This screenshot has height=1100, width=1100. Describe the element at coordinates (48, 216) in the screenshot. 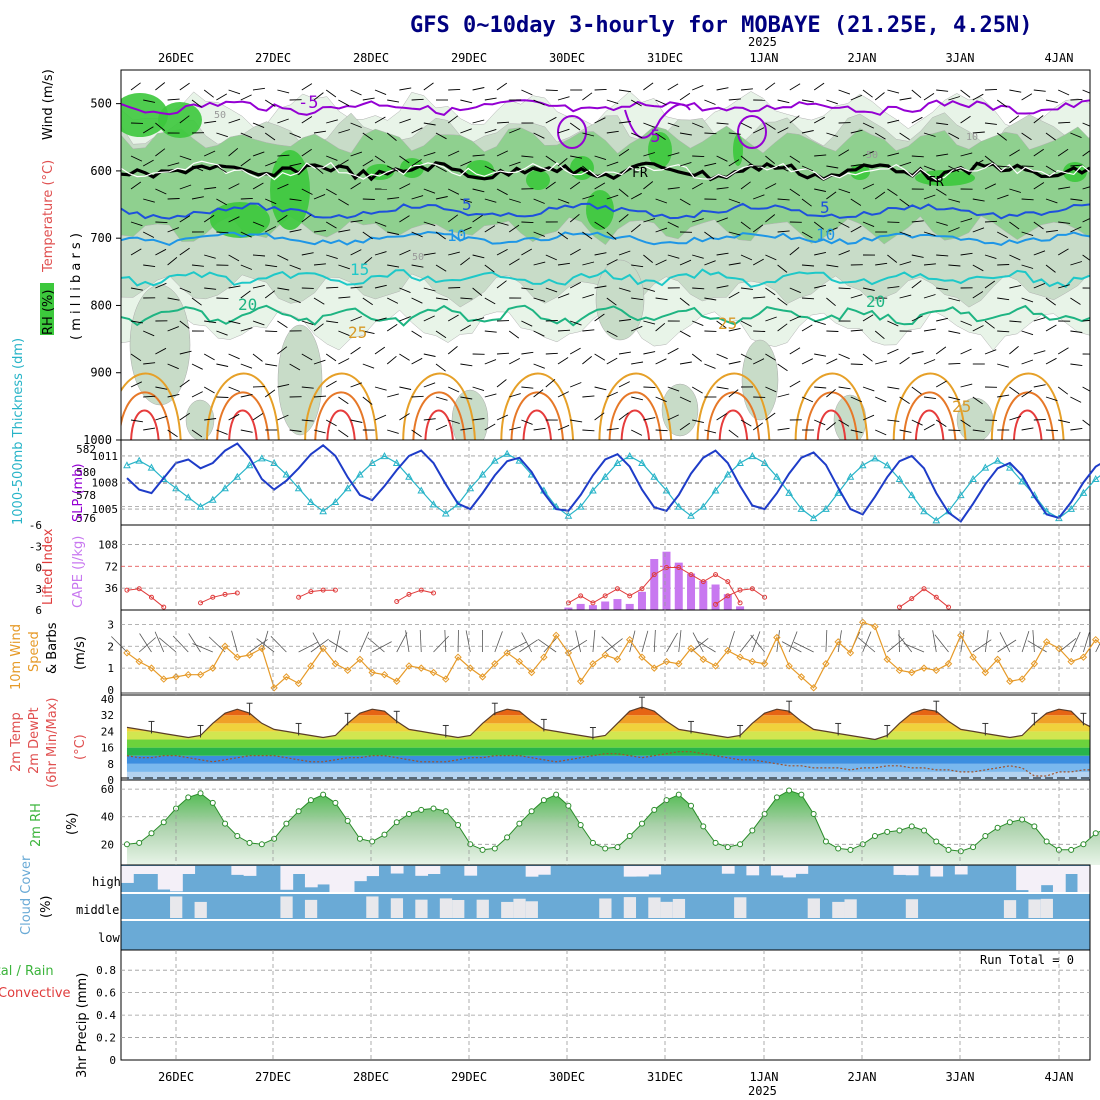

I see `ylabel-temperature: Temperature (°C)` at that location.